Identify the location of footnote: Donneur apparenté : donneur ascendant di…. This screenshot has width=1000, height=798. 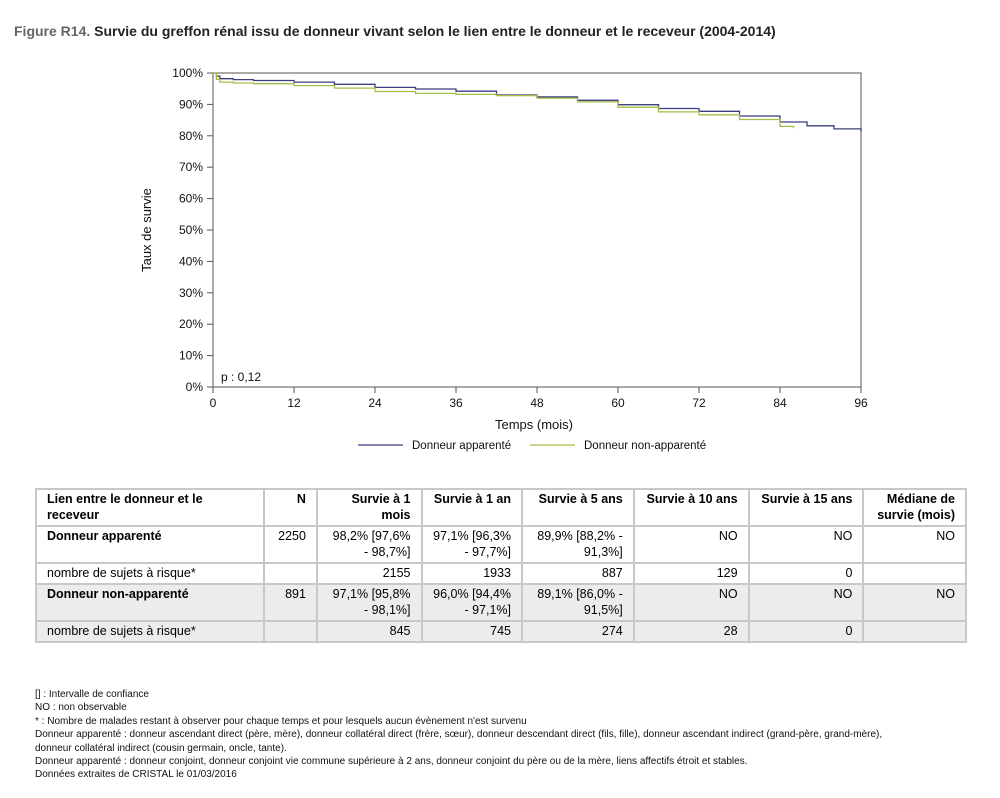
(459, 735).